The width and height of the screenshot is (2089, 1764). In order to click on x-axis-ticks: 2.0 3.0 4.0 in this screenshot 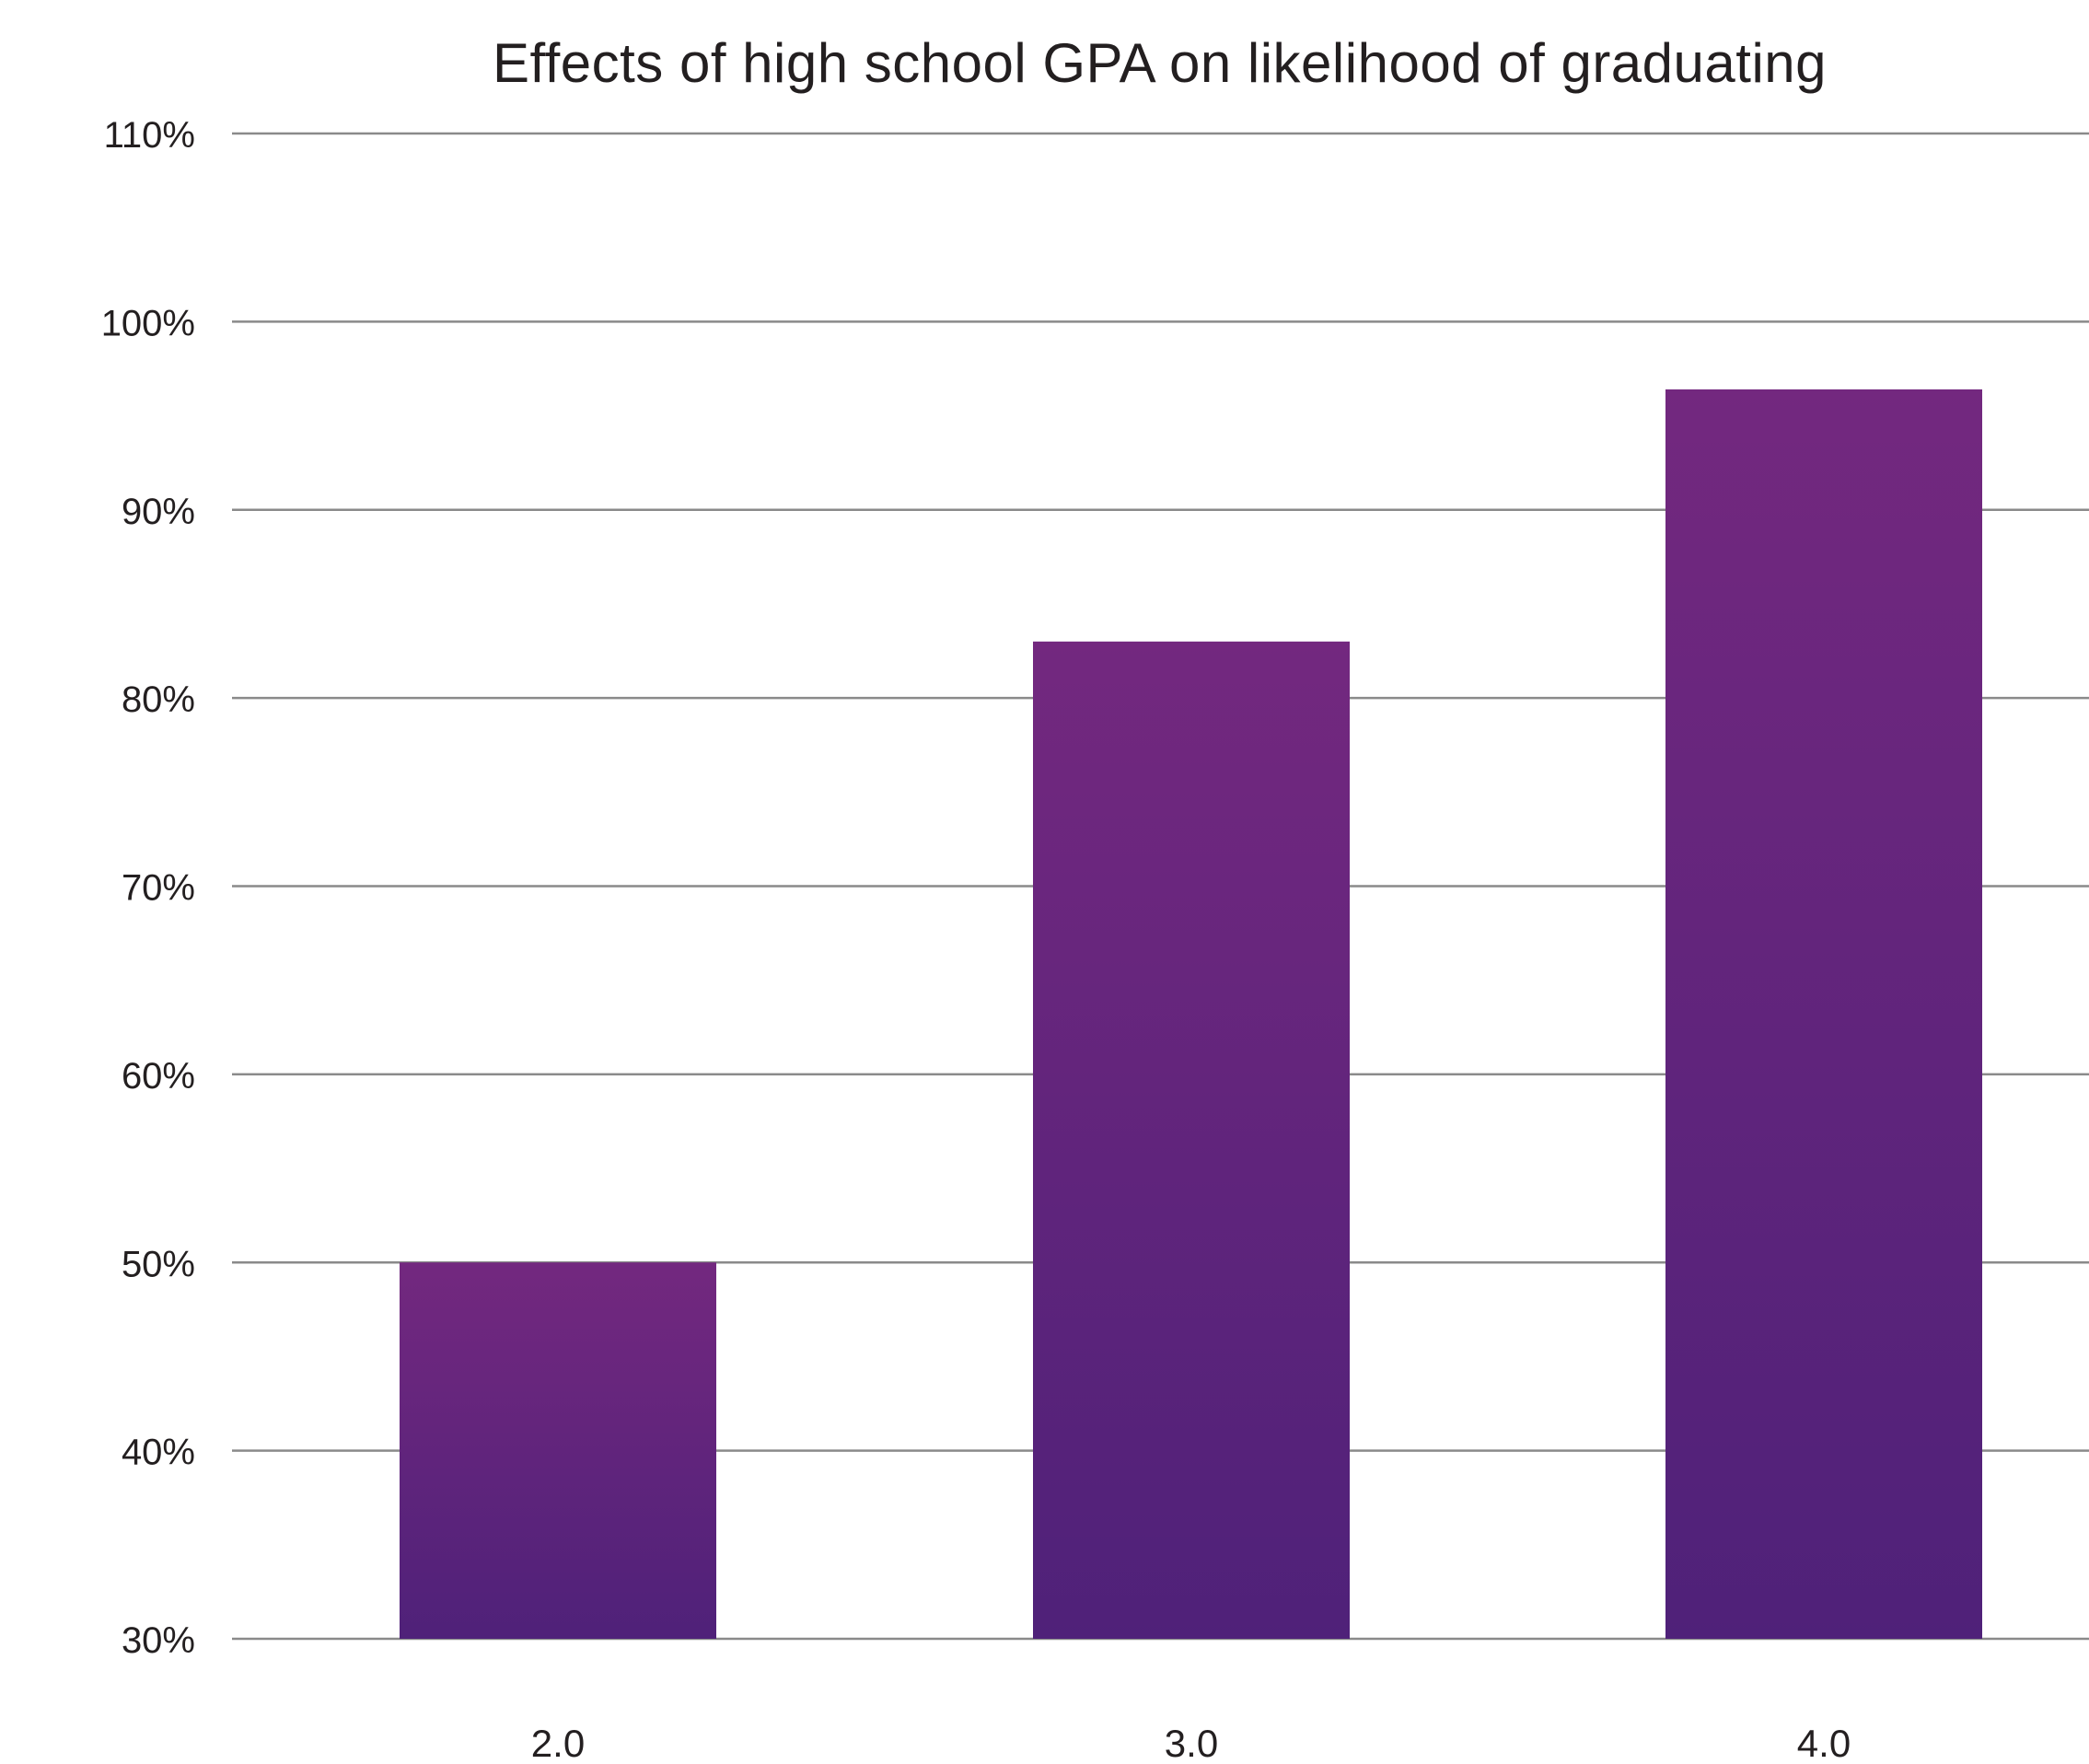, I will do `click(1191, 1743)`.